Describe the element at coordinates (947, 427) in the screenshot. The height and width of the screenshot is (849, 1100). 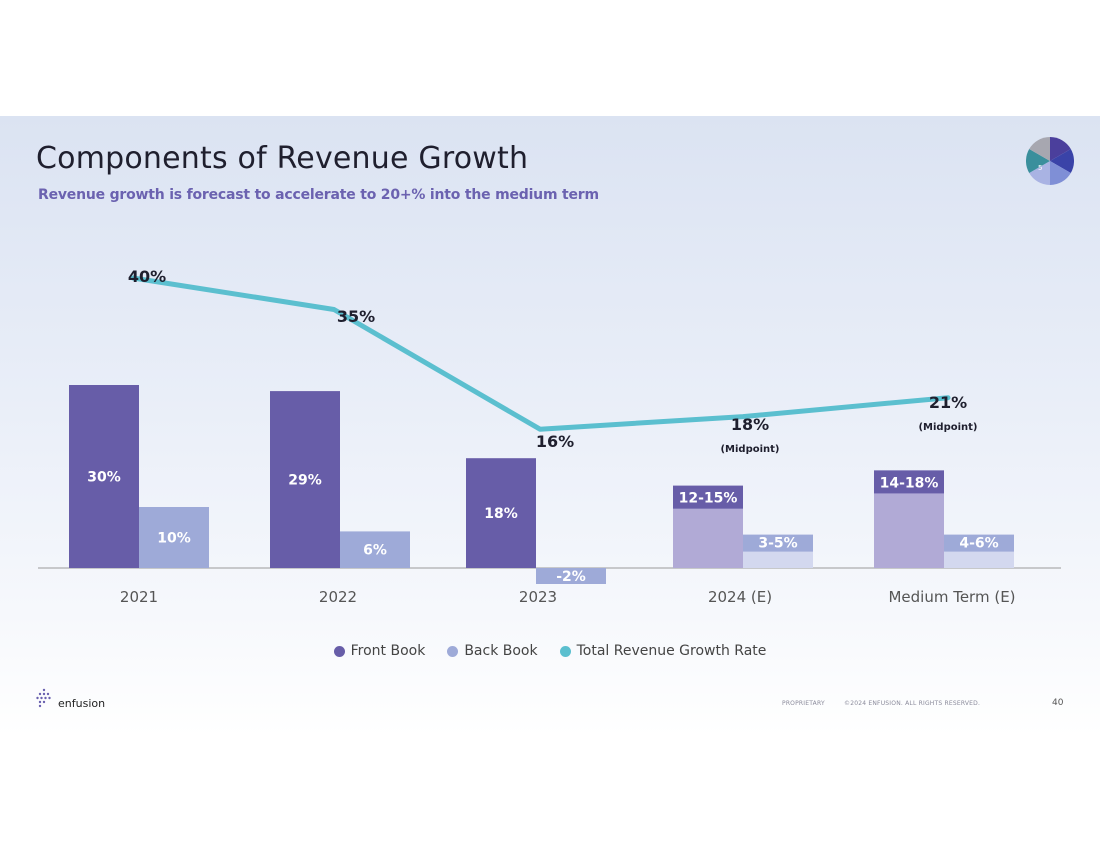
I see `total-growth-note-4: (Midpoint)` at that location.